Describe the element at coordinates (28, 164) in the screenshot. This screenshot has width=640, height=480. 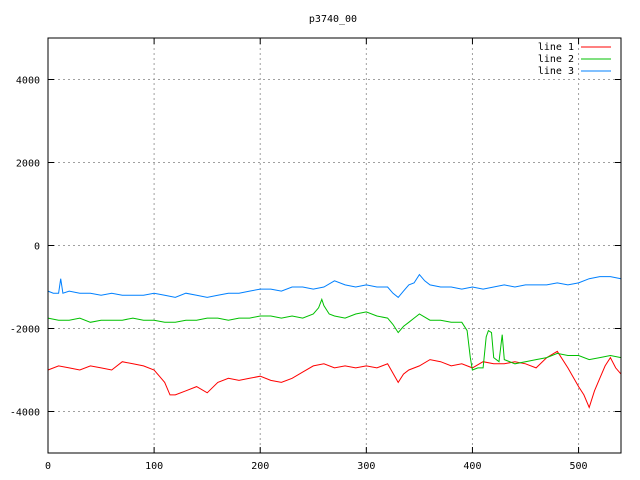
I see `y-tick-label: 2000` at that location.